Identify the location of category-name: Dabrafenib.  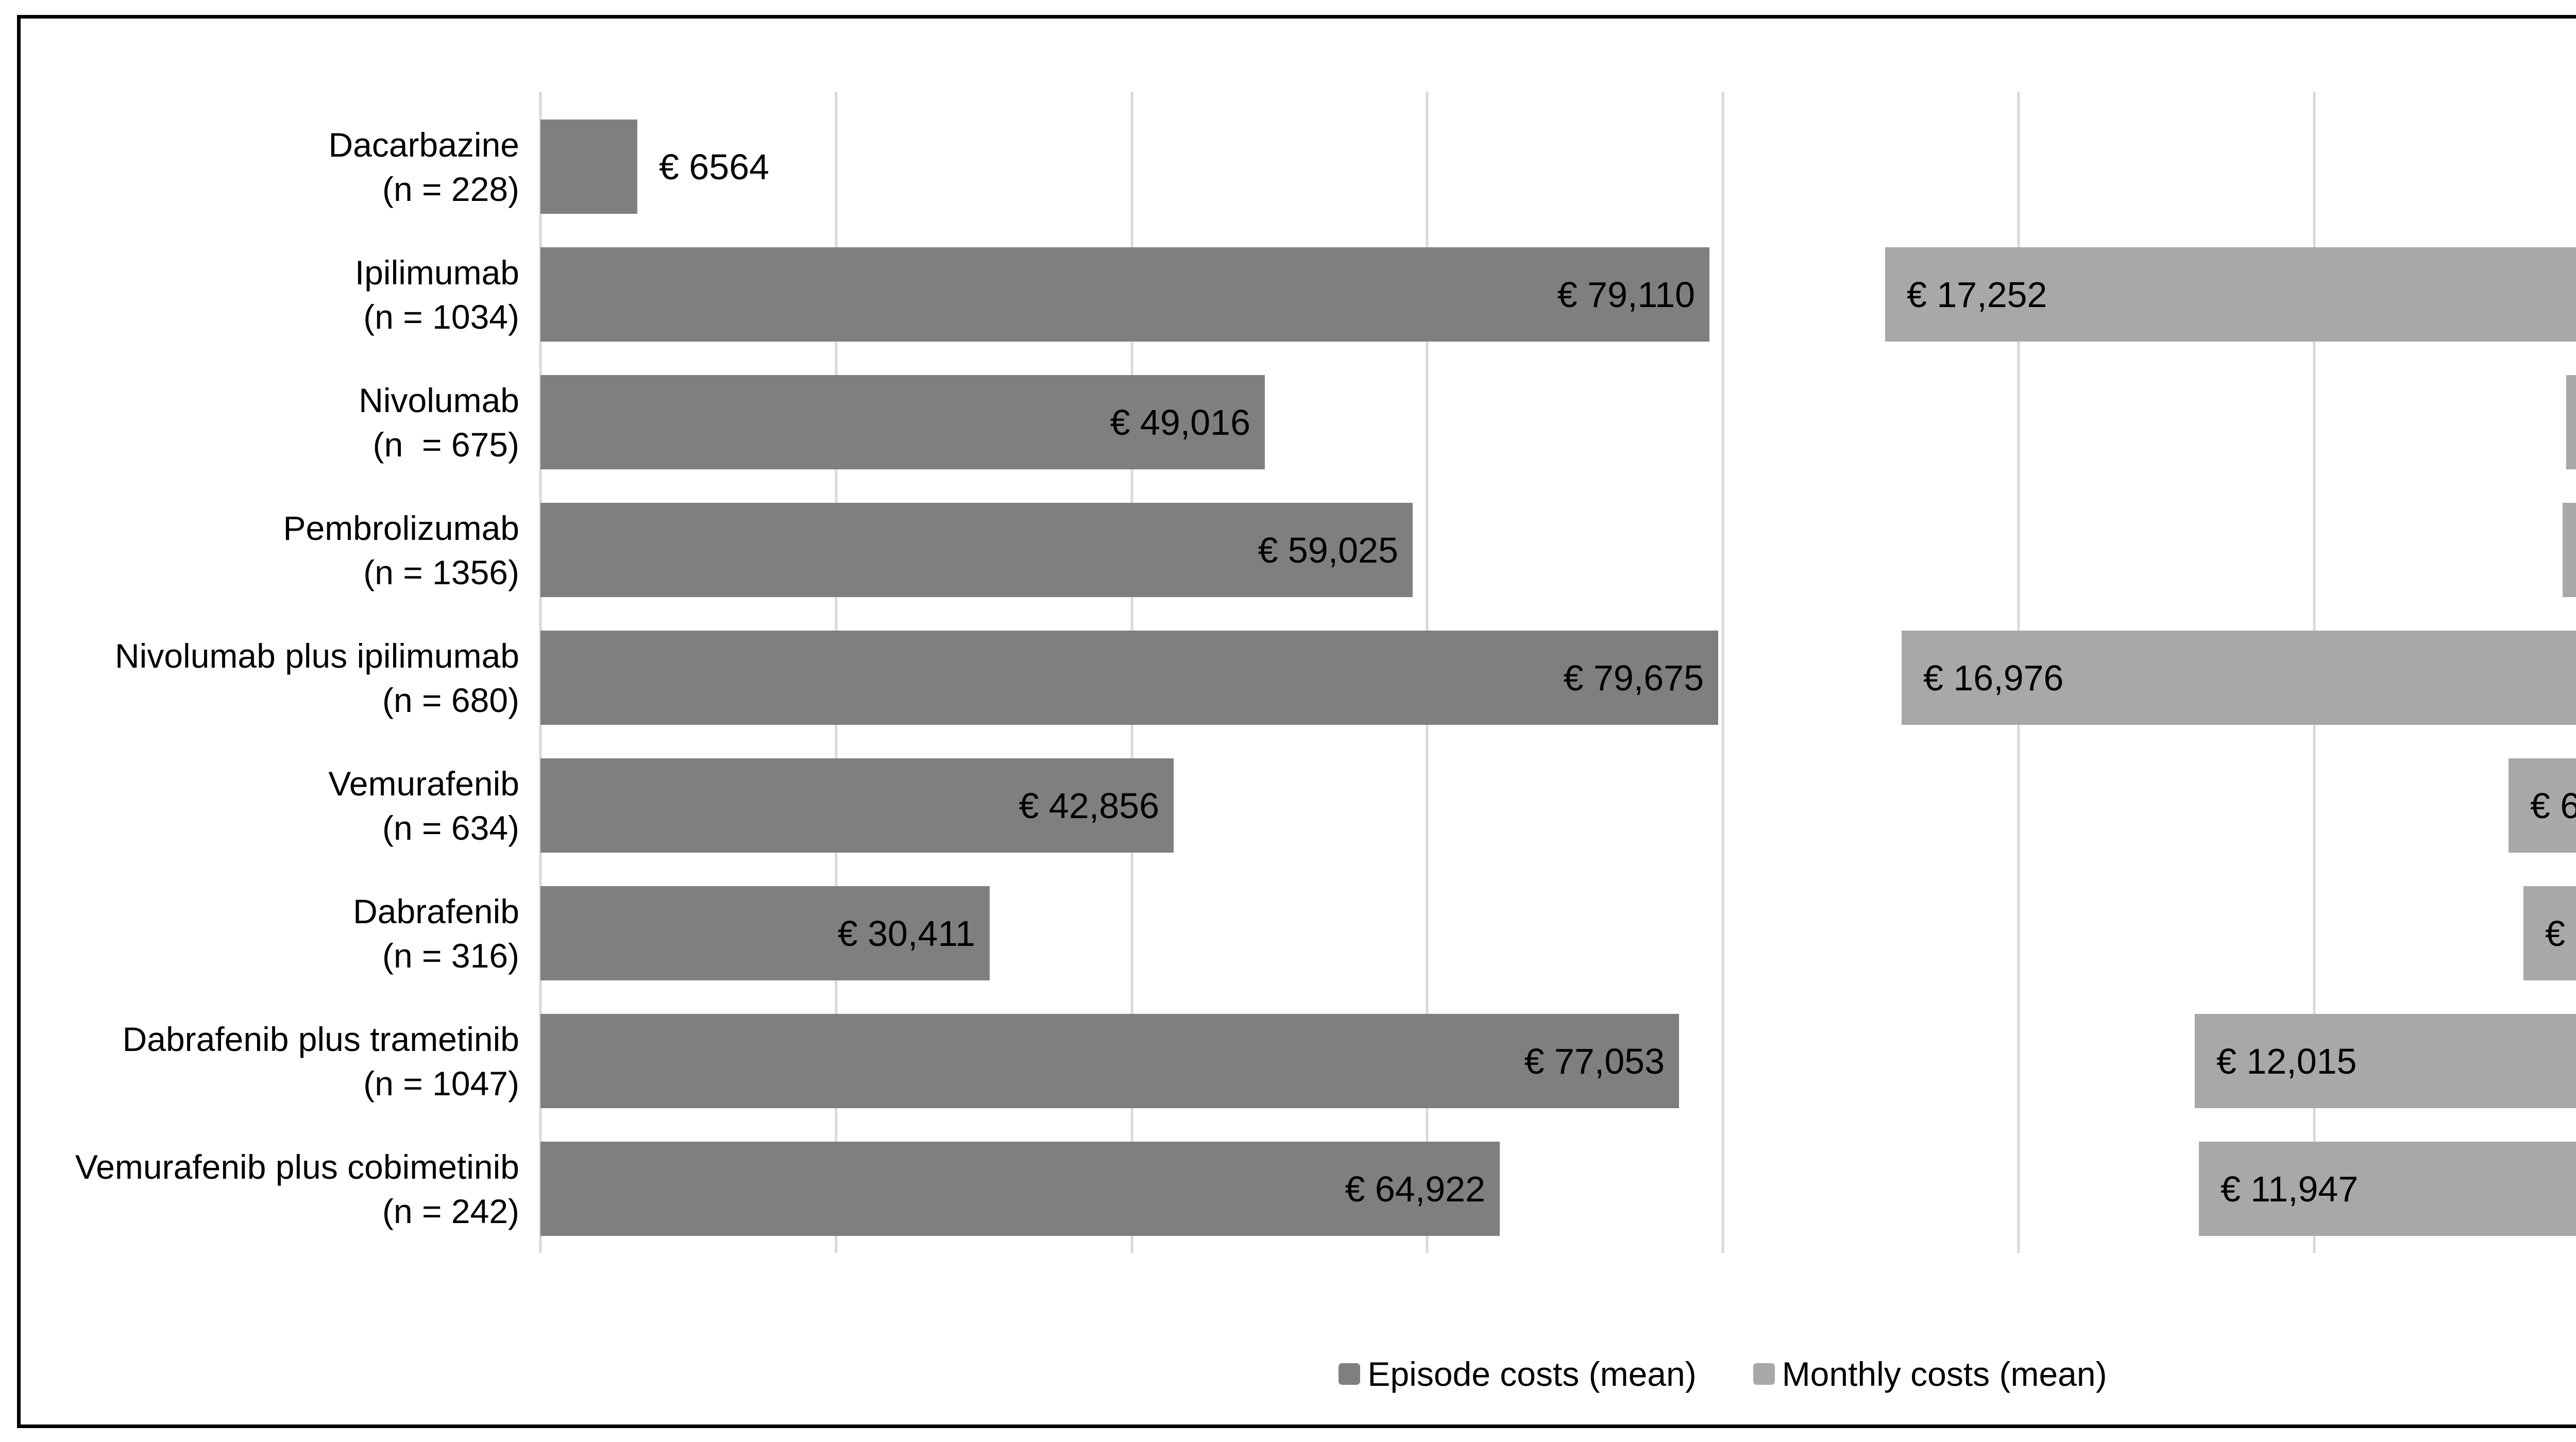
(436, 911).